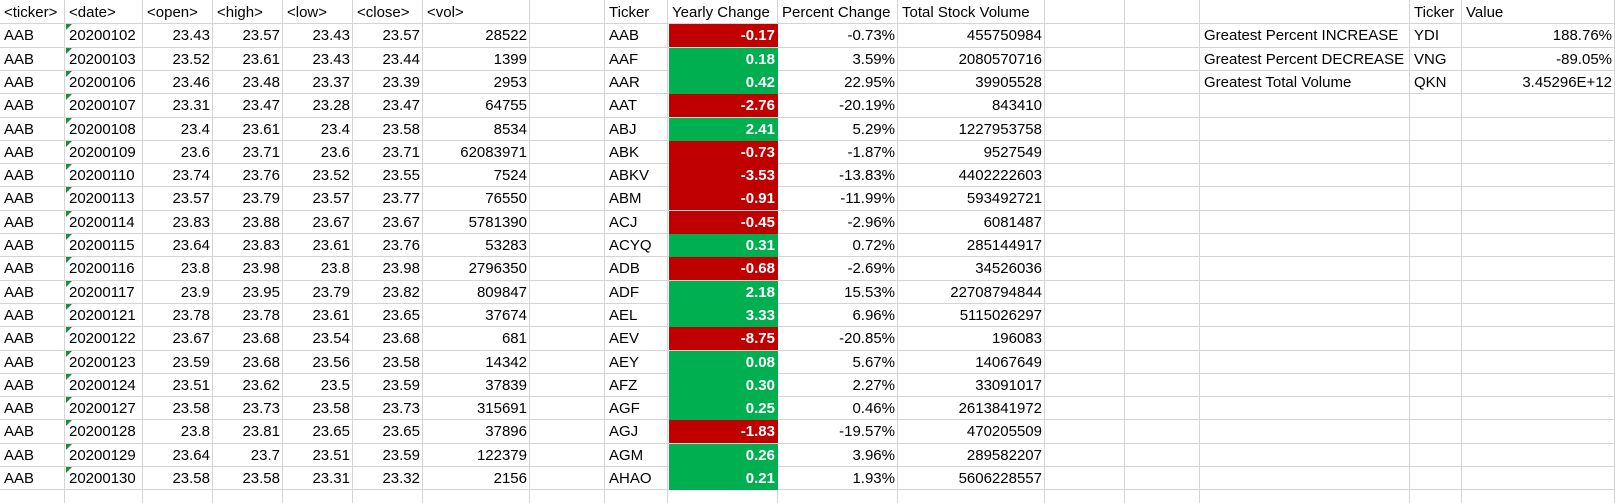 This screenshot has width=1615, height=503. Describe the element at coordinates (261, 152) in the screenshot. I see `cell-high: 23.71` at that location.